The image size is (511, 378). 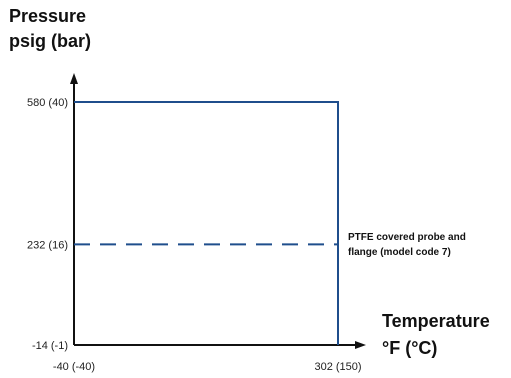 I want to click on annotation-line-2: flange (model code 7), so click(x=399, y=252).